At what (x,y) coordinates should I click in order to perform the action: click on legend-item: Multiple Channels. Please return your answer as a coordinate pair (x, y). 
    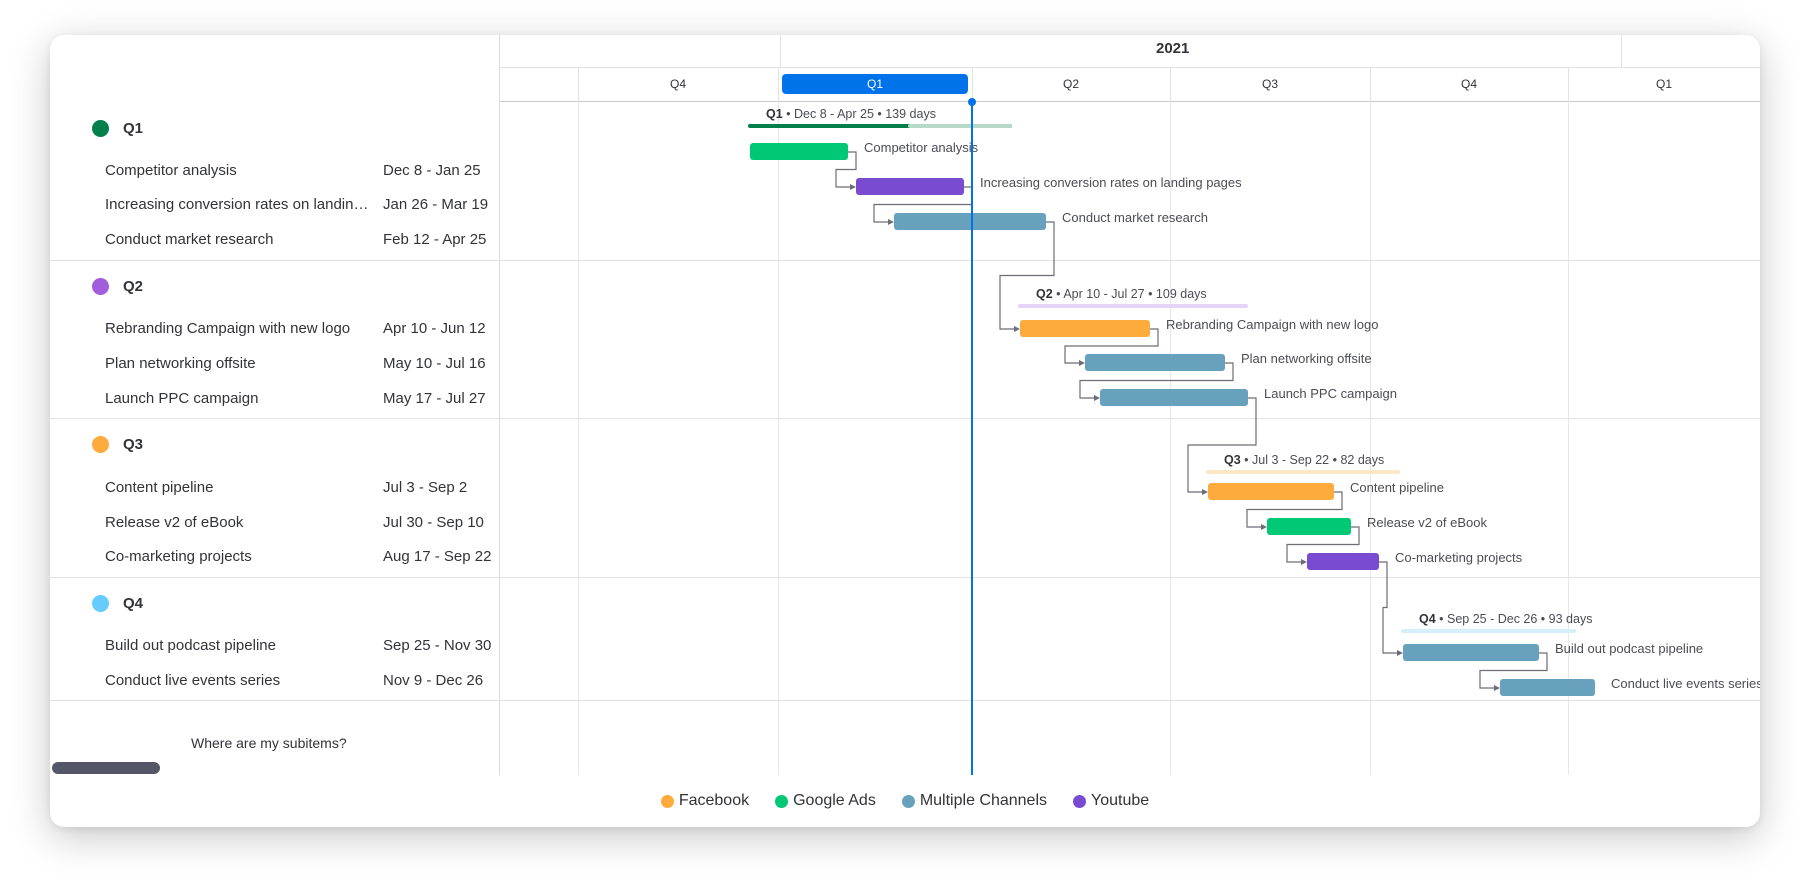
    Looking at the image, I should click on (974, 801).